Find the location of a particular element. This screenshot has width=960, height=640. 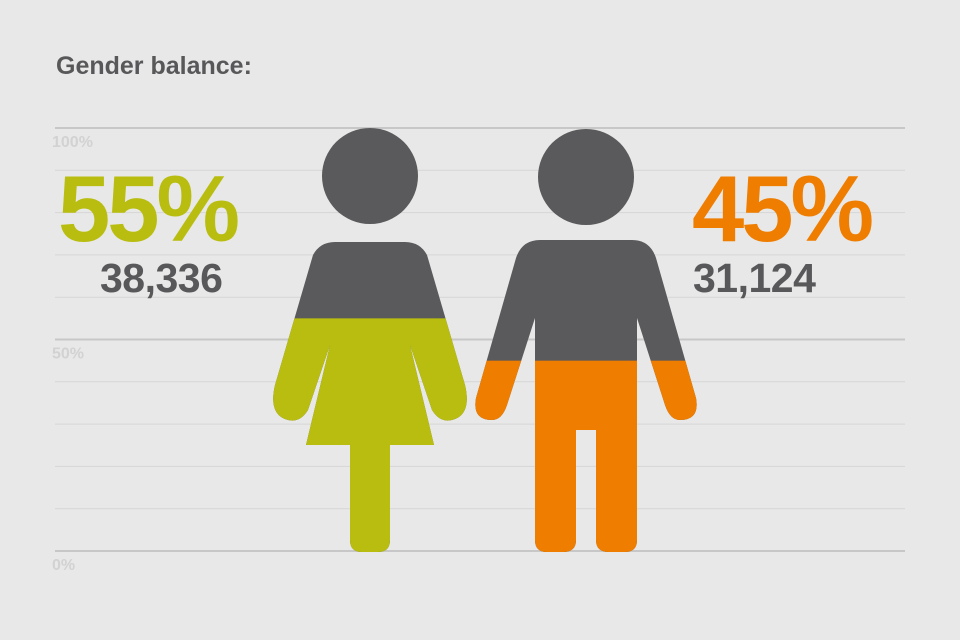

male-count-label: 31,124 is located at coordinates (754, 278).